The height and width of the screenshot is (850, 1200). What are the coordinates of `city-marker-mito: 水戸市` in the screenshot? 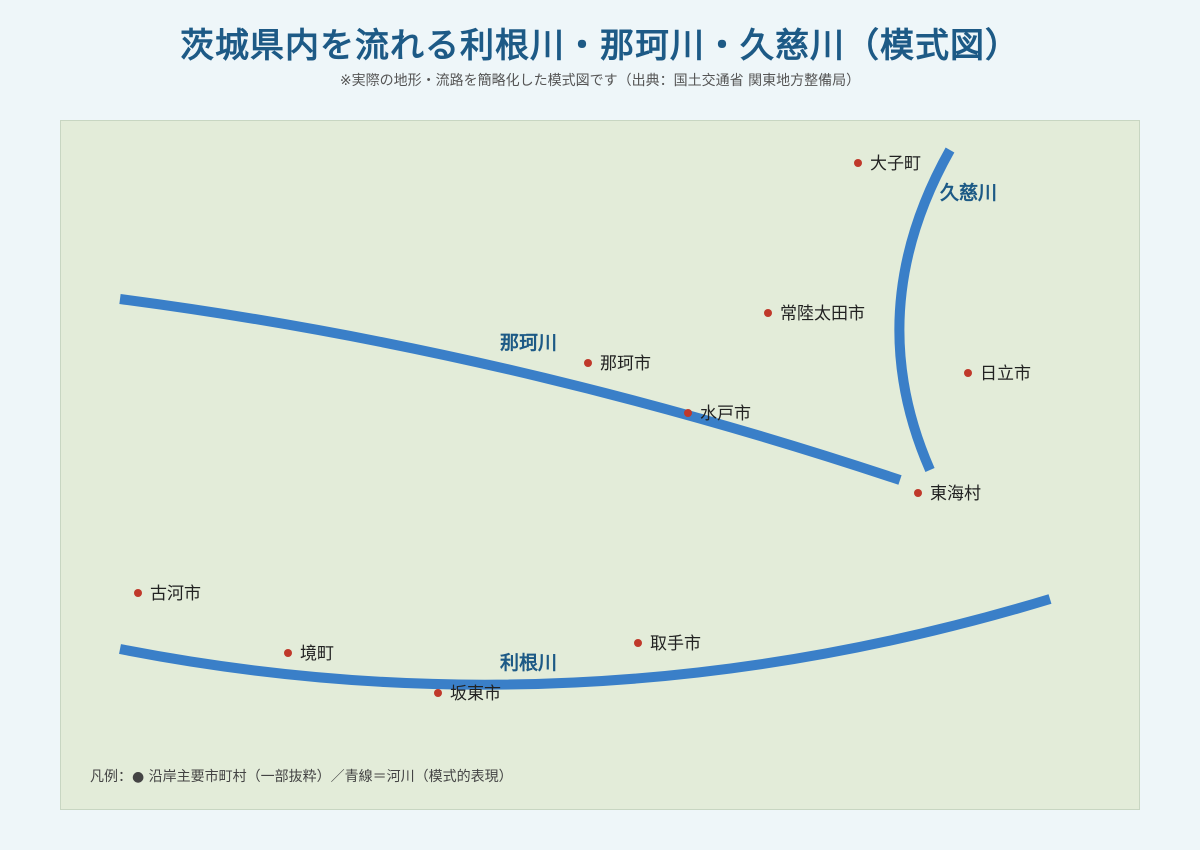 It's located at (717, 414).